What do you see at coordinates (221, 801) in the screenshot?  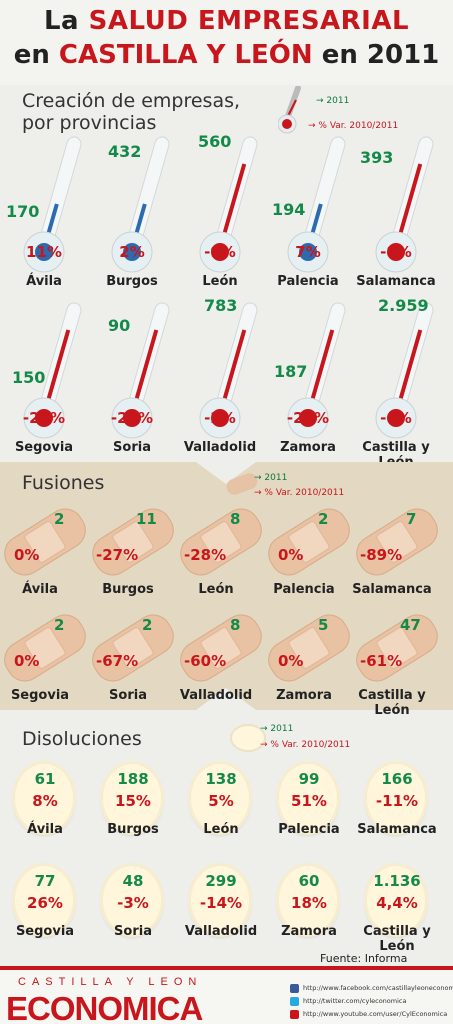 I see `variation-percent: 5%` at bounding box center [221, 801].